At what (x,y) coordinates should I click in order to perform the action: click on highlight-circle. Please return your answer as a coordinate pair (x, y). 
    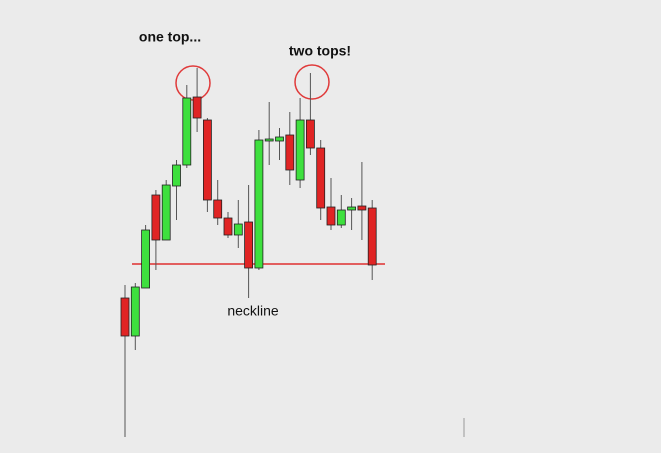
    Looking at the image, I should click on (312, 82).